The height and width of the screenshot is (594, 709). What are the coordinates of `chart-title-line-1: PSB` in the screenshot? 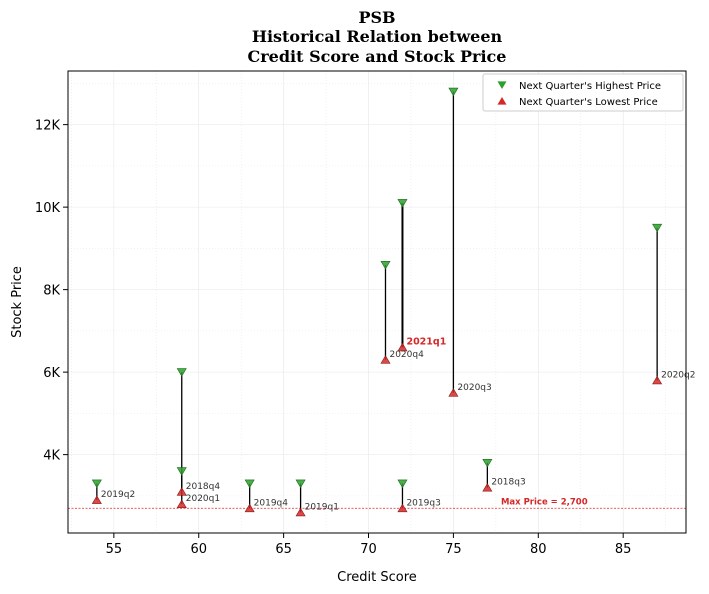 It's located at (376, 17).